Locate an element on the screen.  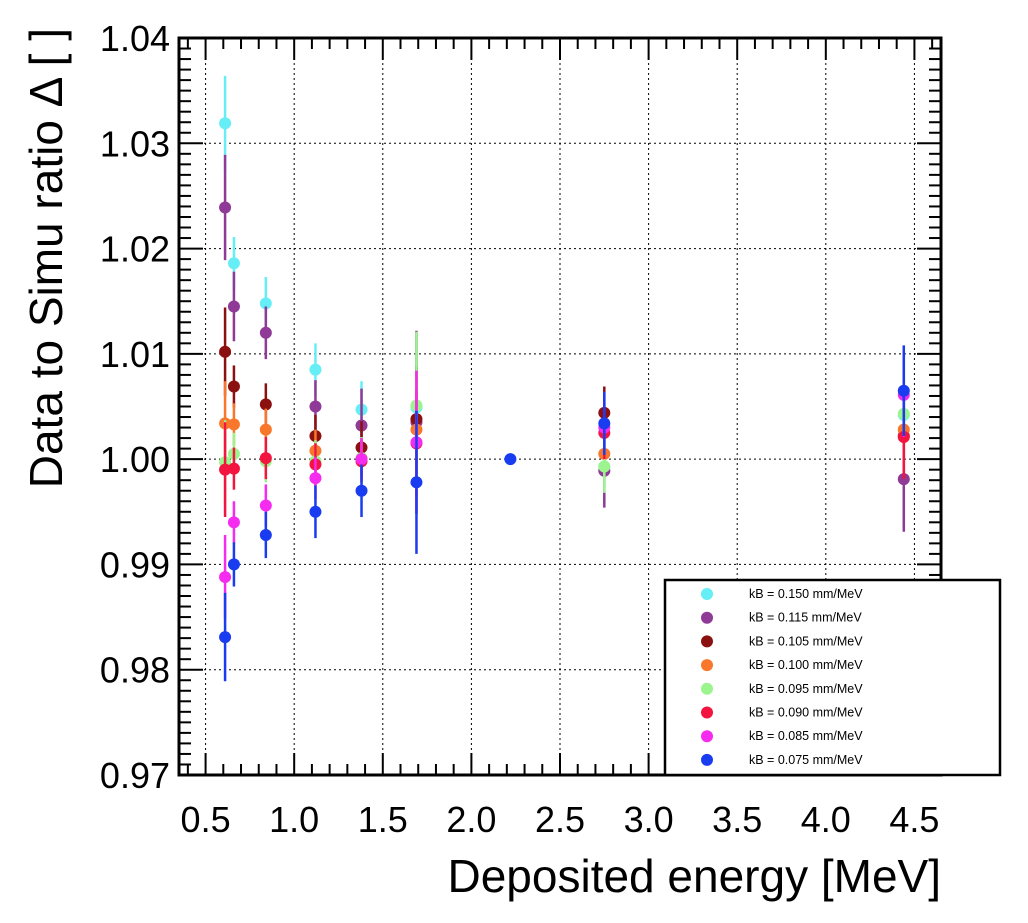
x-tick-label: 4.5 is located at coordinates (914, 819).